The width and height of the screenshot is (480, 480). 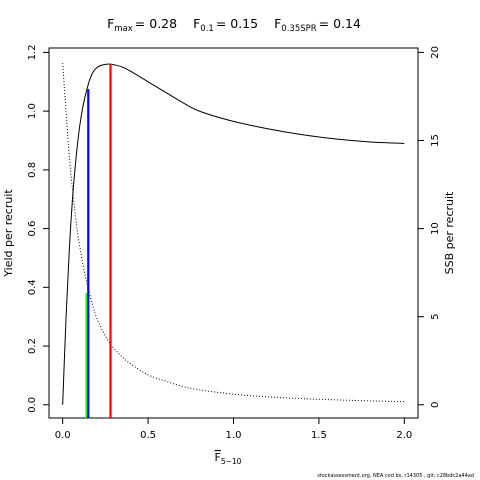 I want to click on y-right-tick-label: 10, so click(x=435, y=228).